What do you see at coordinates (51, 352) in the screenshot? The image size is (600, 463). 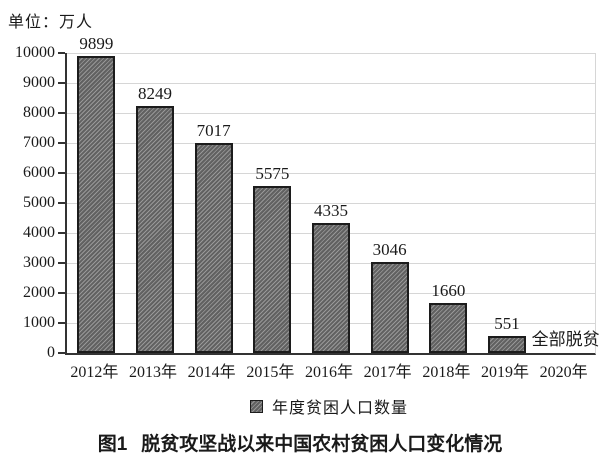 I see `y-axis-label-0: 0` at bounding box center [51, 352].